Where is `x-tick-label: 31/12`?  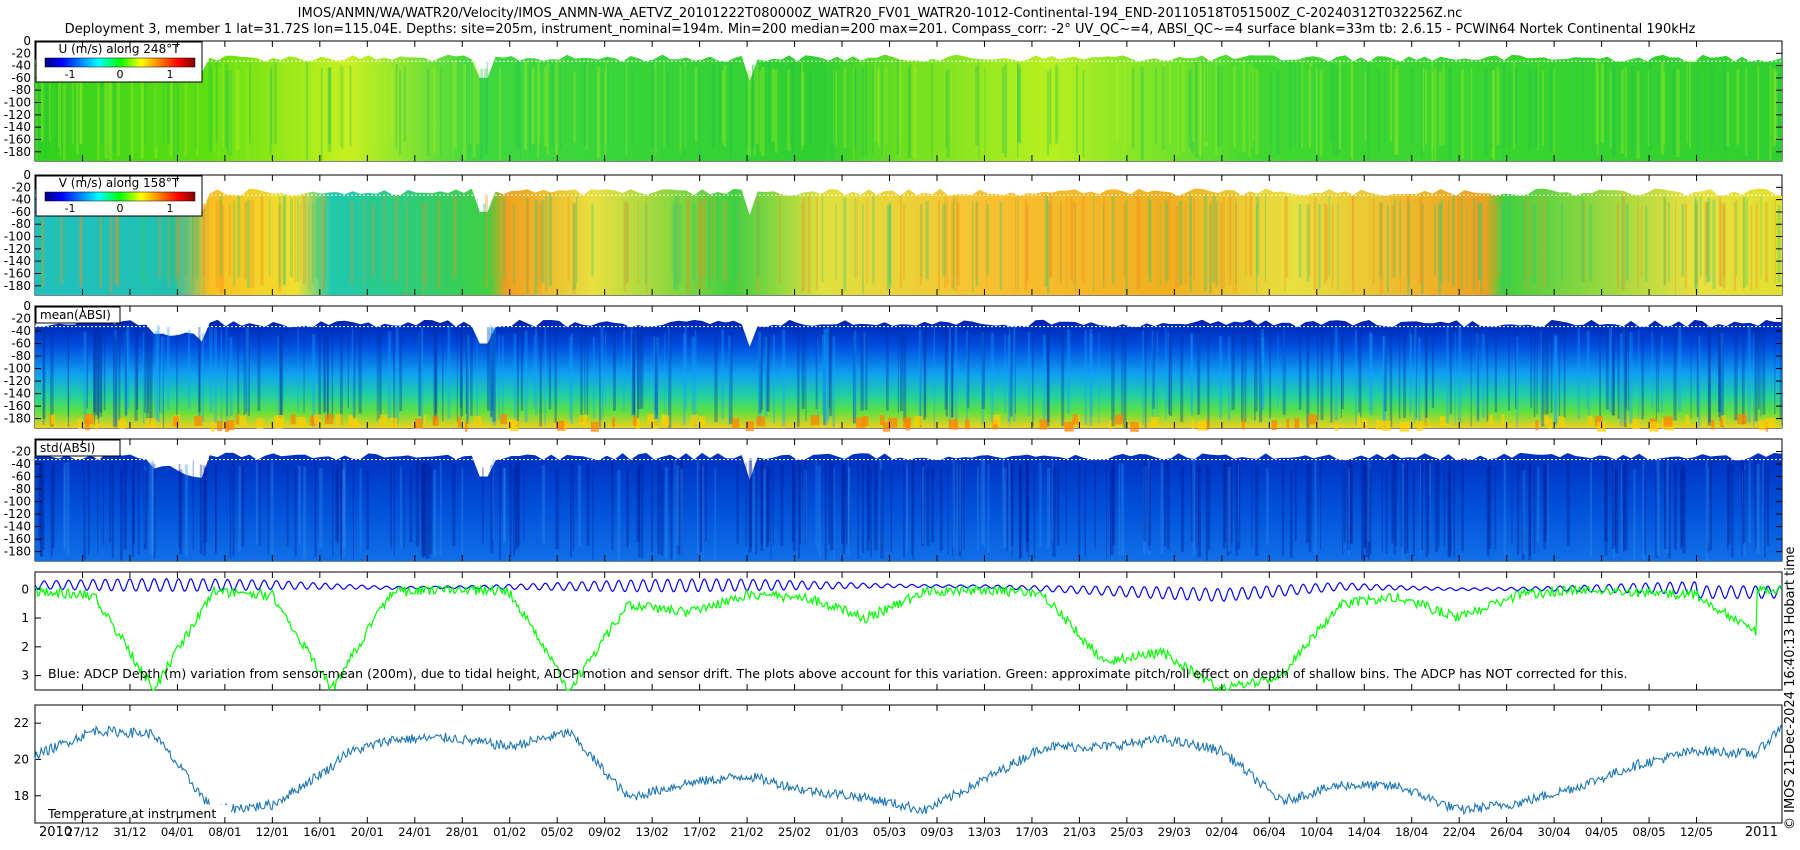 x-tick-label: 31/12 is located at coordinates (129, 832).